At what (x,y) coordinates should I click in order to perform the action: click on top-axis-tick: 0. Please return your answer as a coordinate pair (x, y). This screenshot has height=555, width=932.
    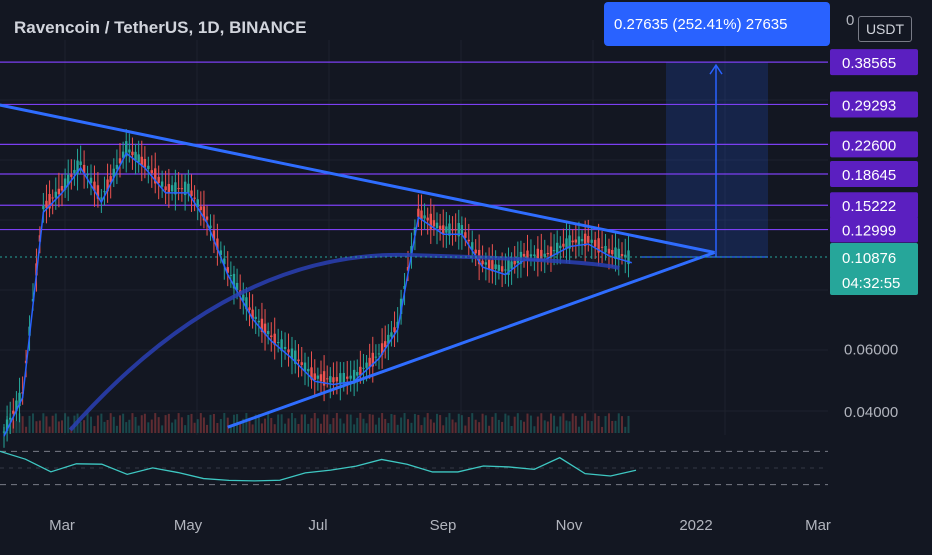
    Looking at the image, I should click on (850, 20).